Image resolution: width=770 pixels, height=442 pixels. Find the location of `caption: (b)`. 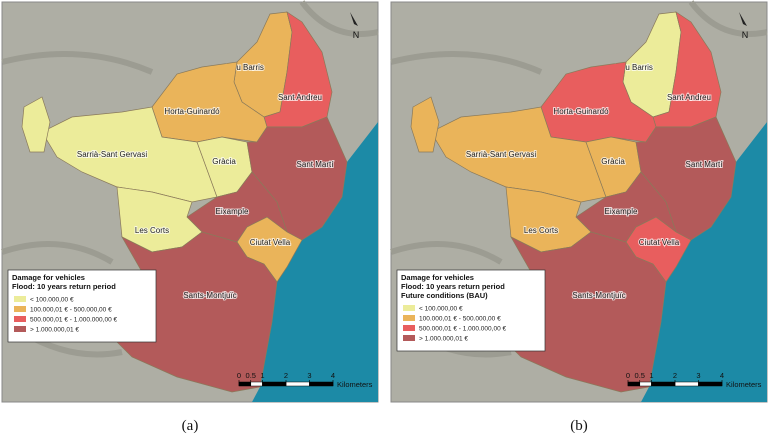

caption: (b) is located at coordinates (579, 426).